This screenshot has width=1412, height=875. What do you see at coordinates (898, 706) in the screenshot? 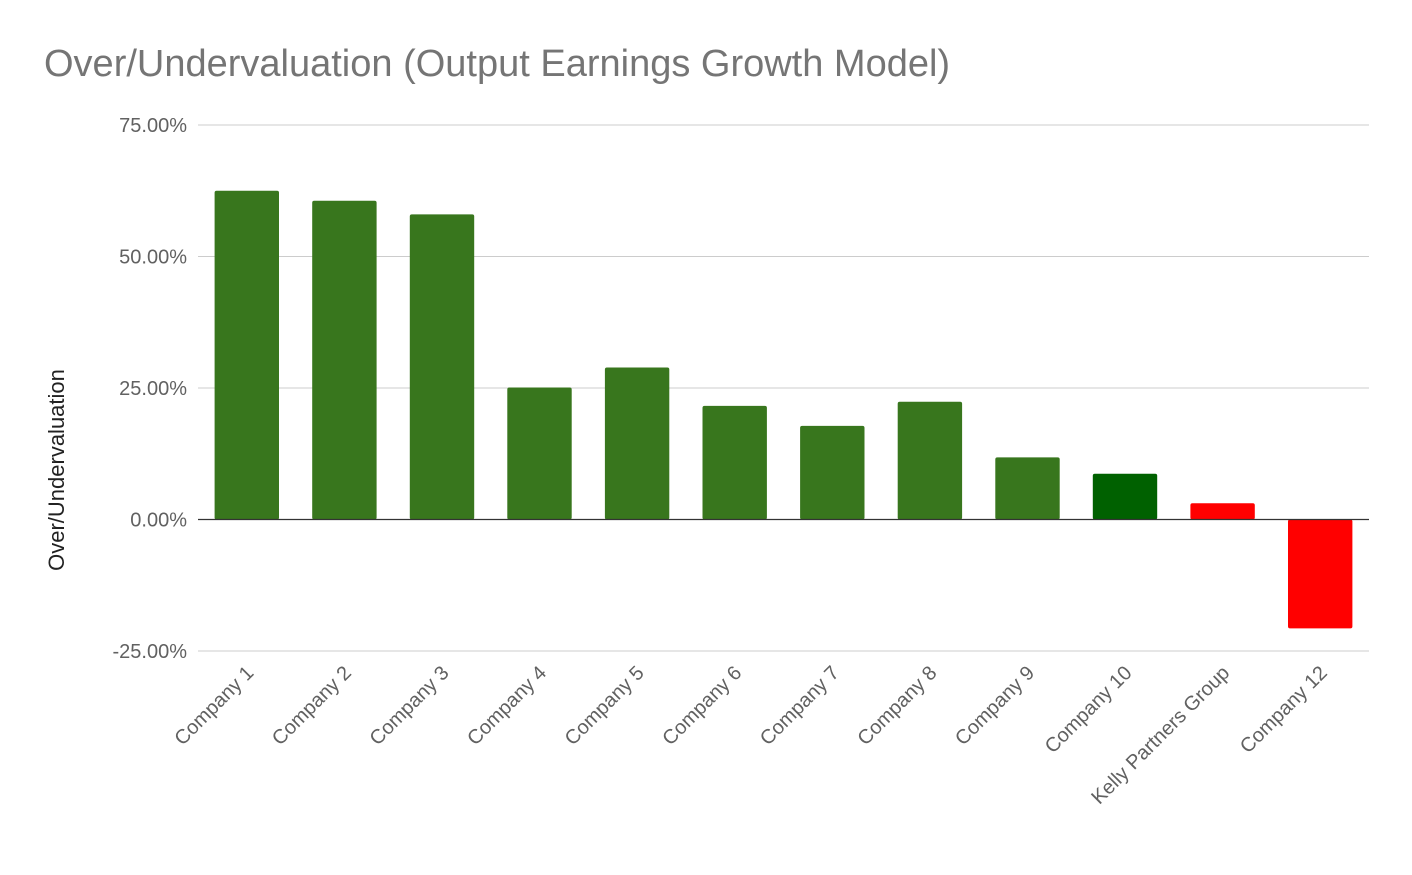
I see `x-category-label: Company 8` at bounding box center [898, 706].